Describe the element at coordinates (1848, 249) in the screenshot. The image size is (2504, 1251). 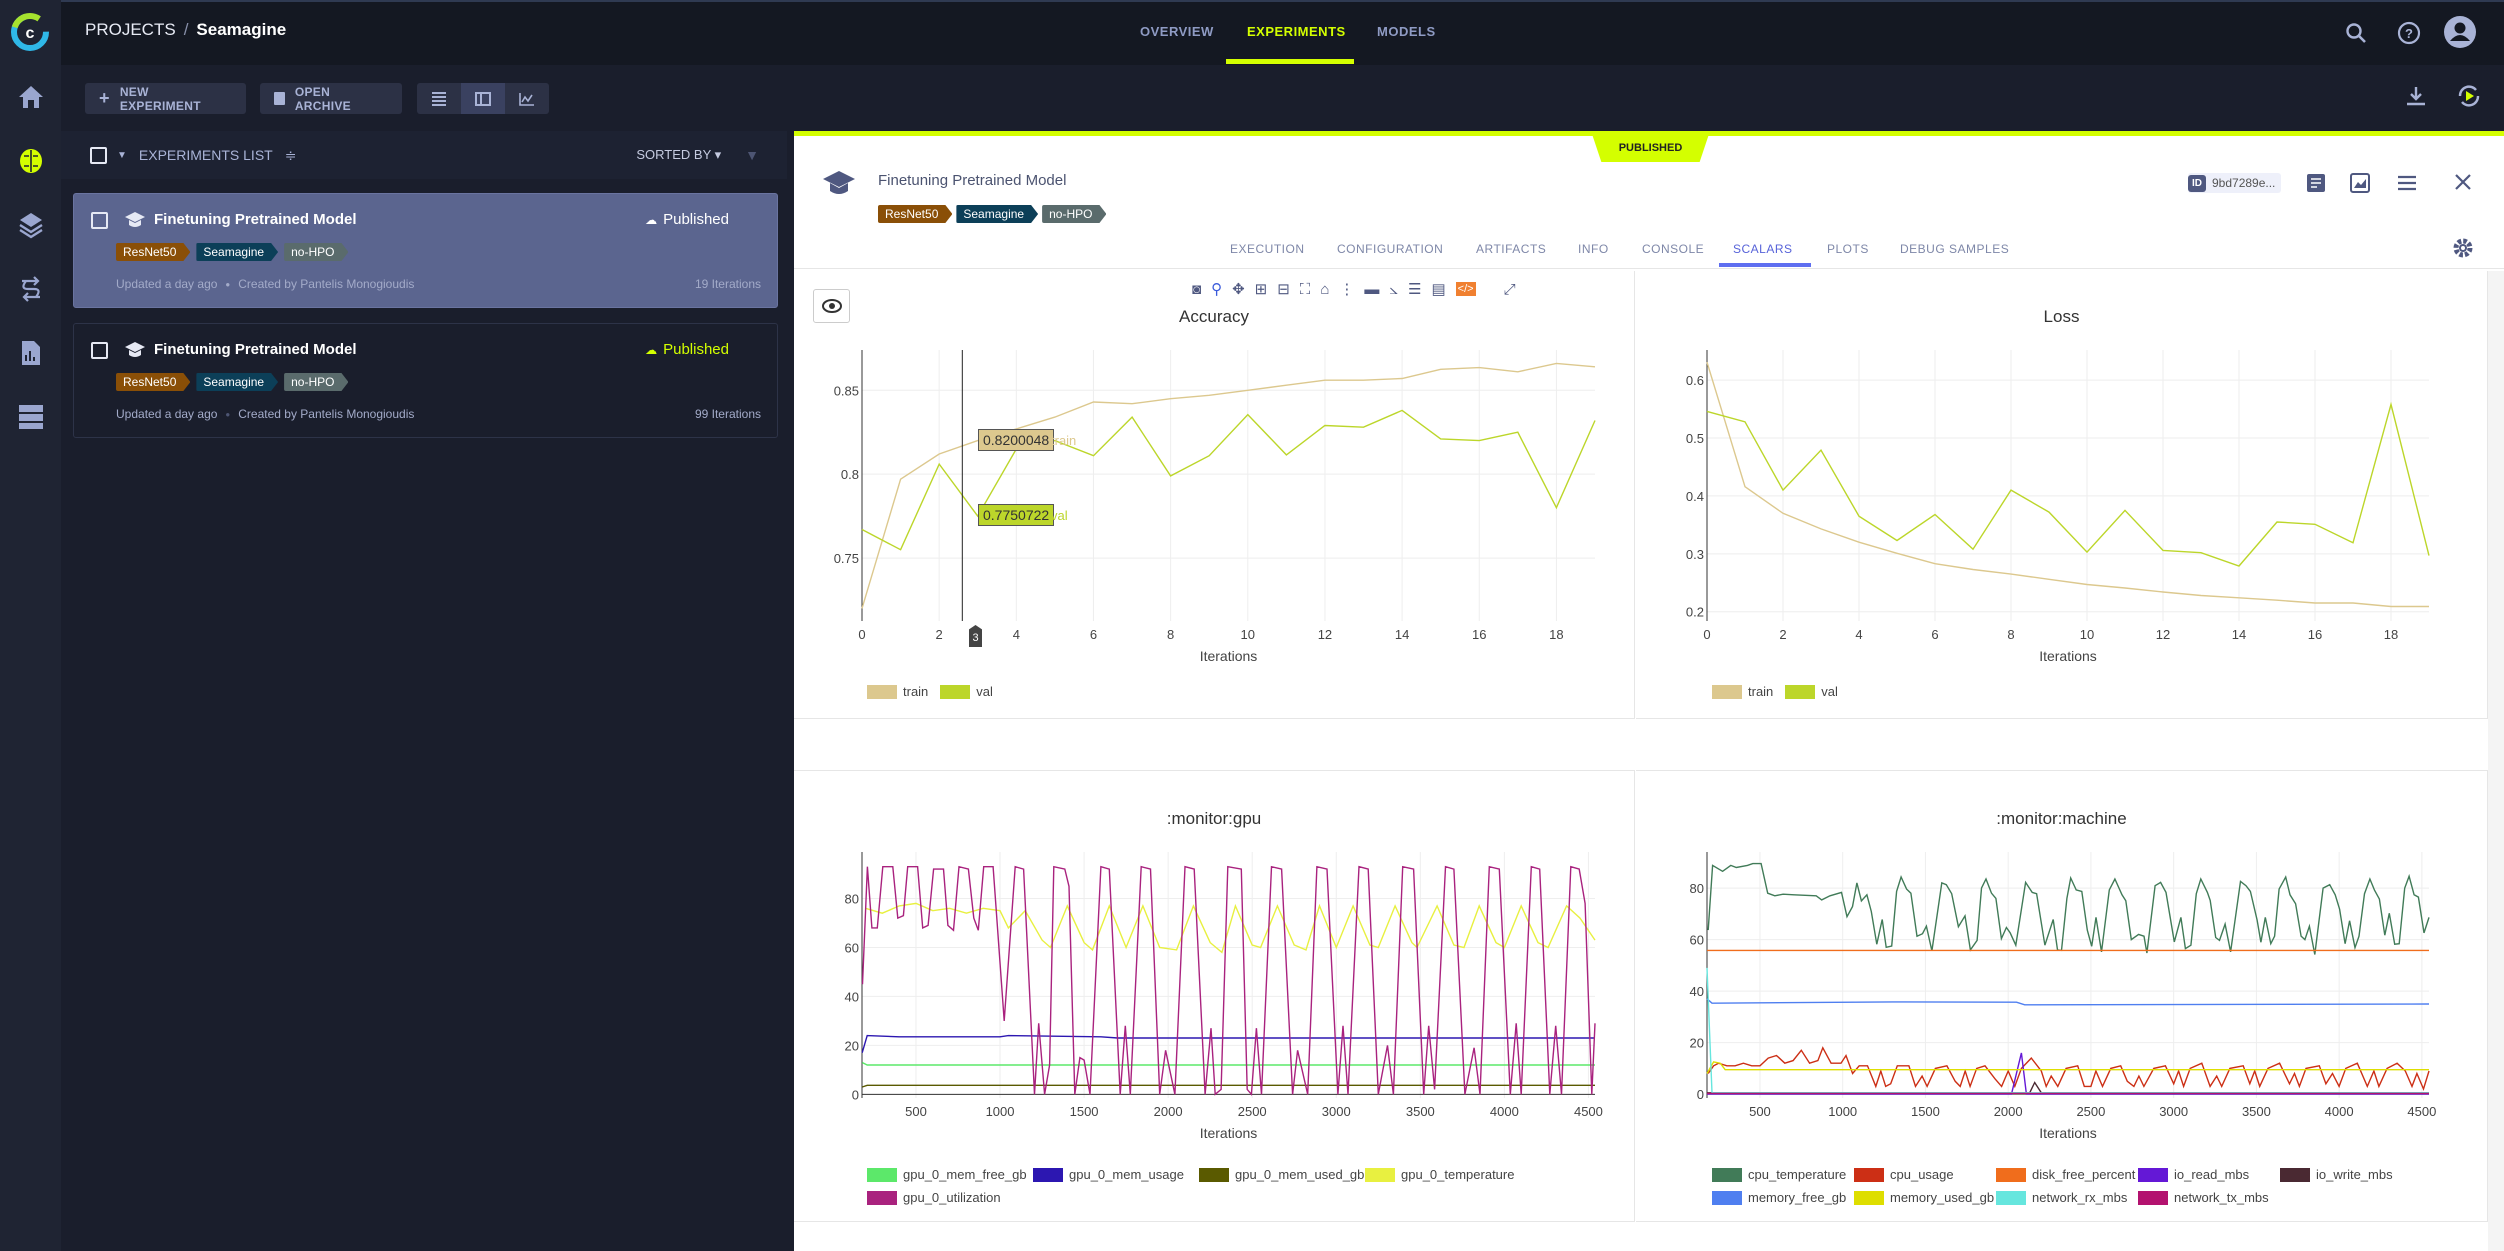
I see `tab-plots: PLOTS` at that location.